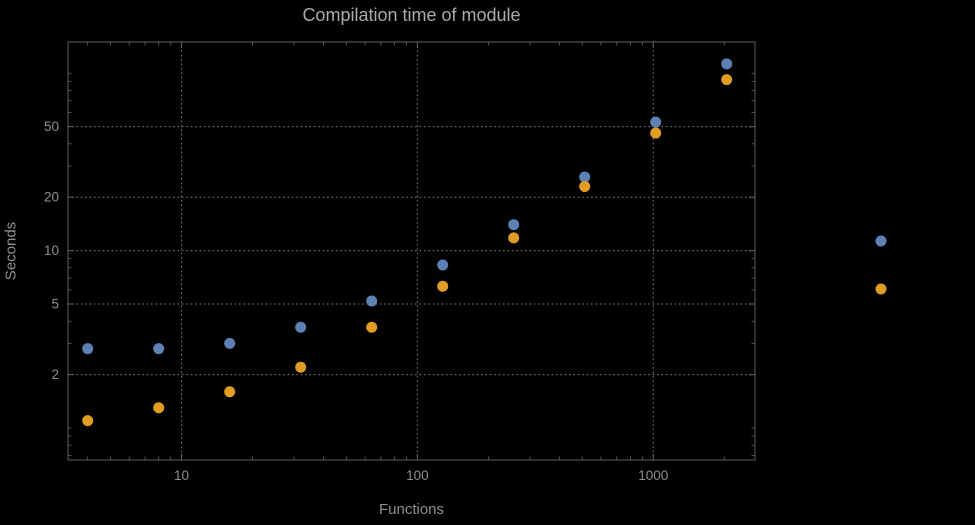 The width and height of the screenshot is (975, 525). I want to click on y-tick-label: 50, so click(51, 126).